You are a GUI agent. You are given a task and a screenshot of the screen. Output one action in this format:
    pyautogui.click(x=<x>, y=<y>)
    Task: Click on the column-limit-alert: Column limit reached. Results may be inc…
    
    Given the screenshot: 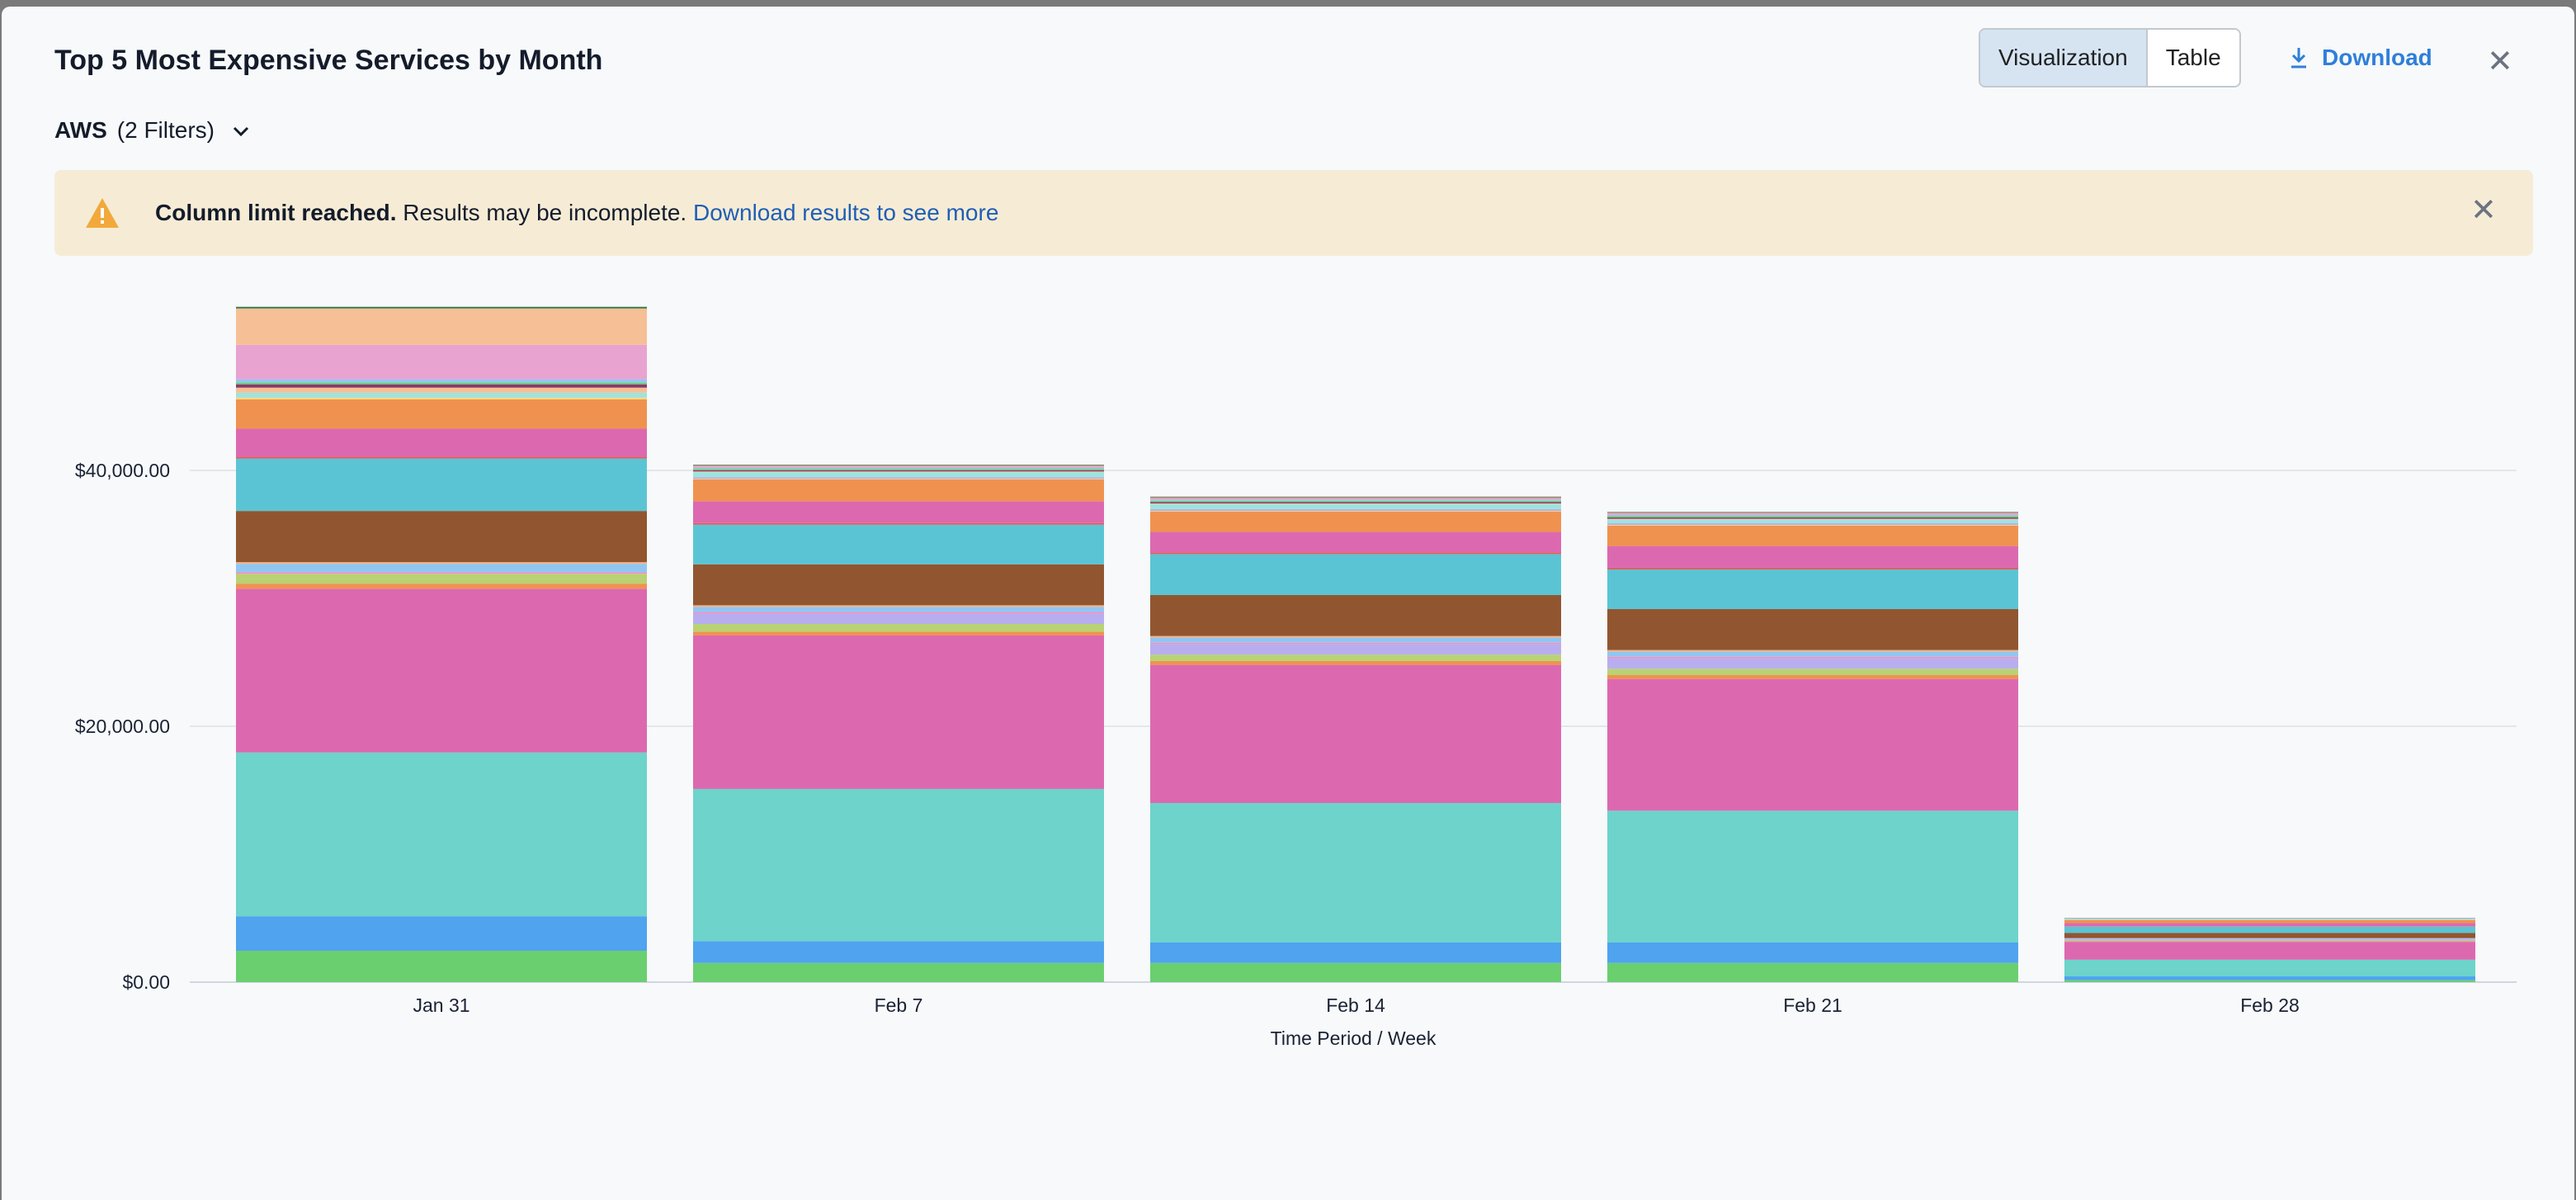 What is the action you would take?
    pyautogui.click(x=1293, y=213)
    